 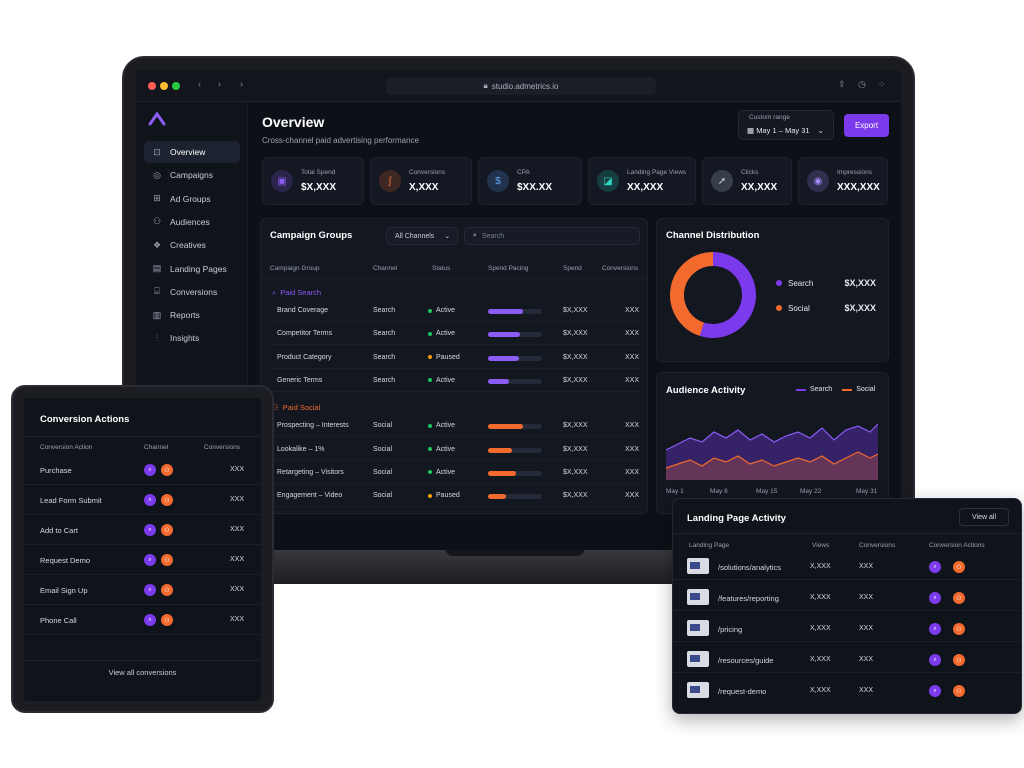 I want to click on kpi-card: $ CPA $XX.XX, so click(x=530, y=181).